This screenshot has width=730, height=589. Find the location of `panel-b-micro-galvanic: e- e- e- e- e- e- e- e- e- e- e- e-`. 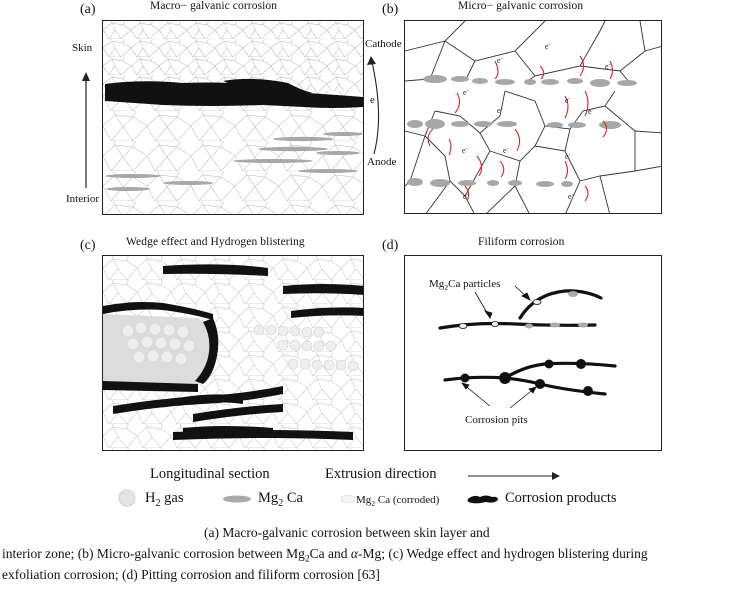

panel-b-micro-galvanic: e- e- e- e- e- e- e- e- e- e- e- e- is located at coordinates (533, 117).